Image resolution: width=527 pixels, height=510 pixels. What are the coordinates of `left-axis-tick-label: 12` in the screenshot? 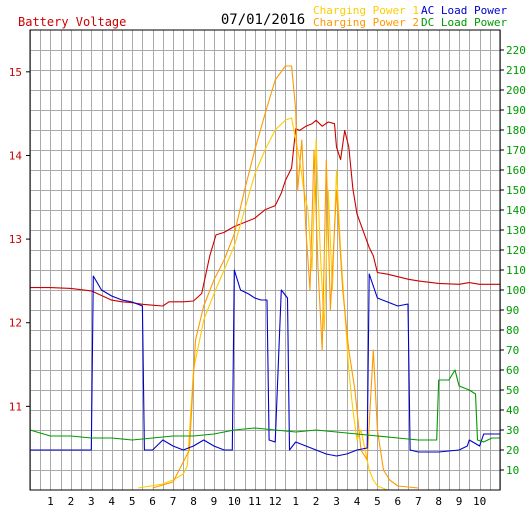 It's located at (15, 323).